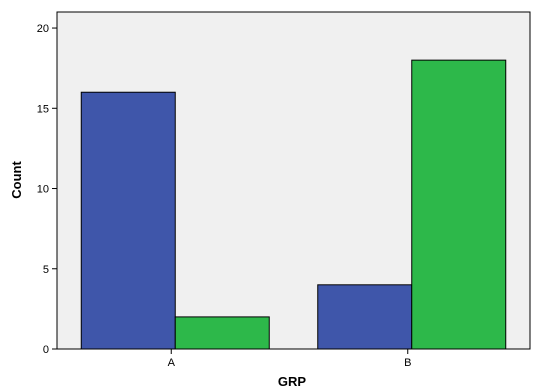  I want to click on x-tick-label-b: B, so click(407, 363).